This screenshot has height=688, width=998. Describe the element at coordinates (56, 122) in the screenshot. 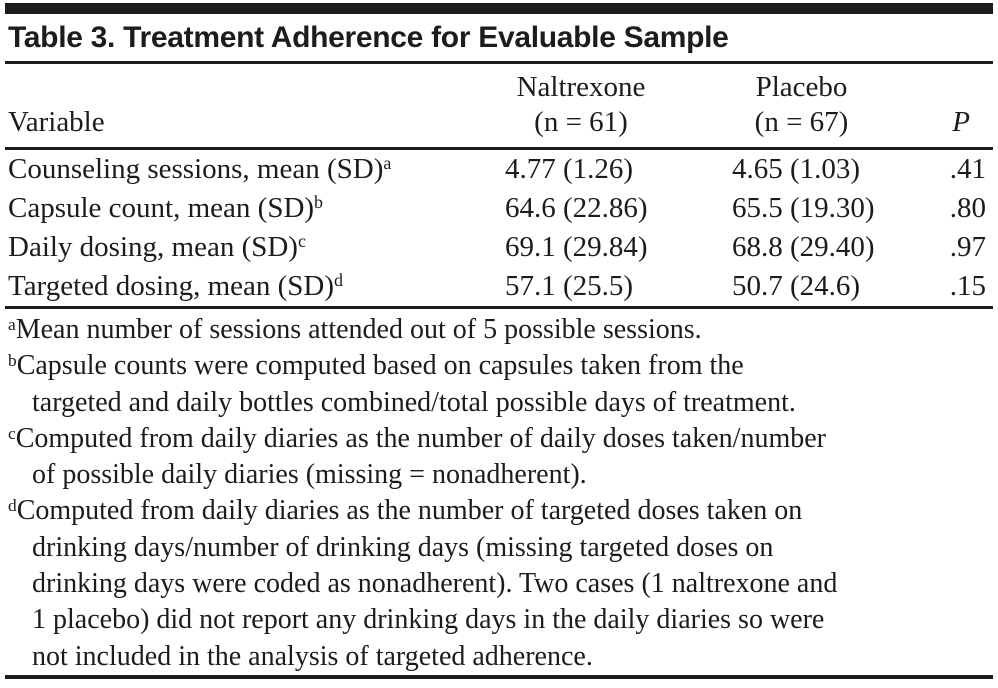

I see `column-header-variable: Variable` at that location.